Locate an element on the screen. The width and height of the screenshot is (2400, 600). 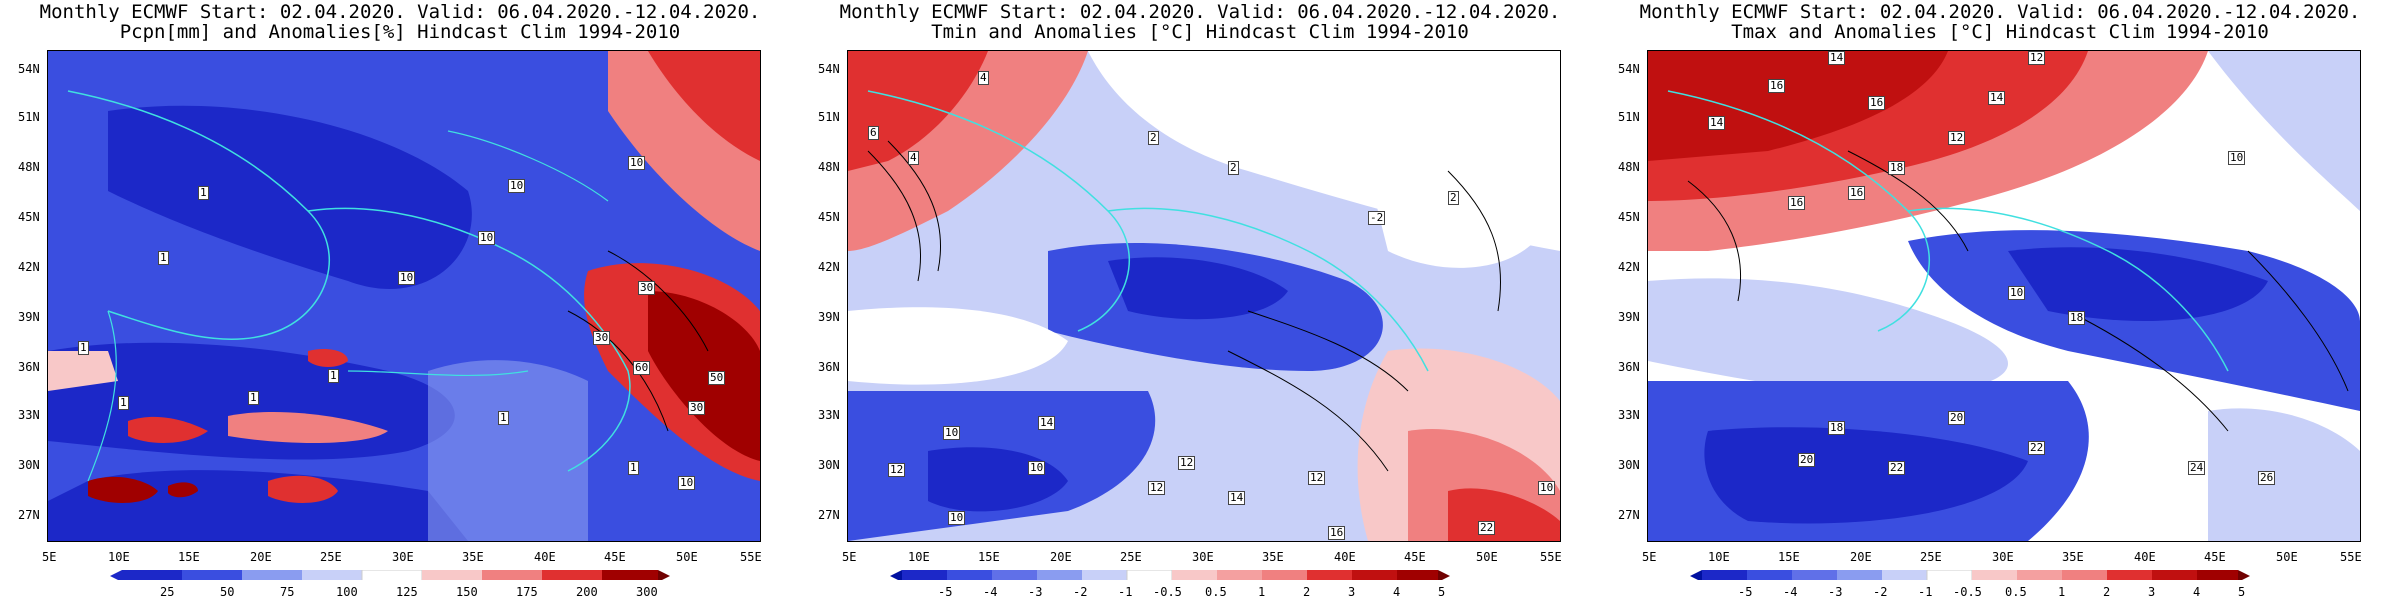
lon-label: 25E is located at coordinates (1931, 557).